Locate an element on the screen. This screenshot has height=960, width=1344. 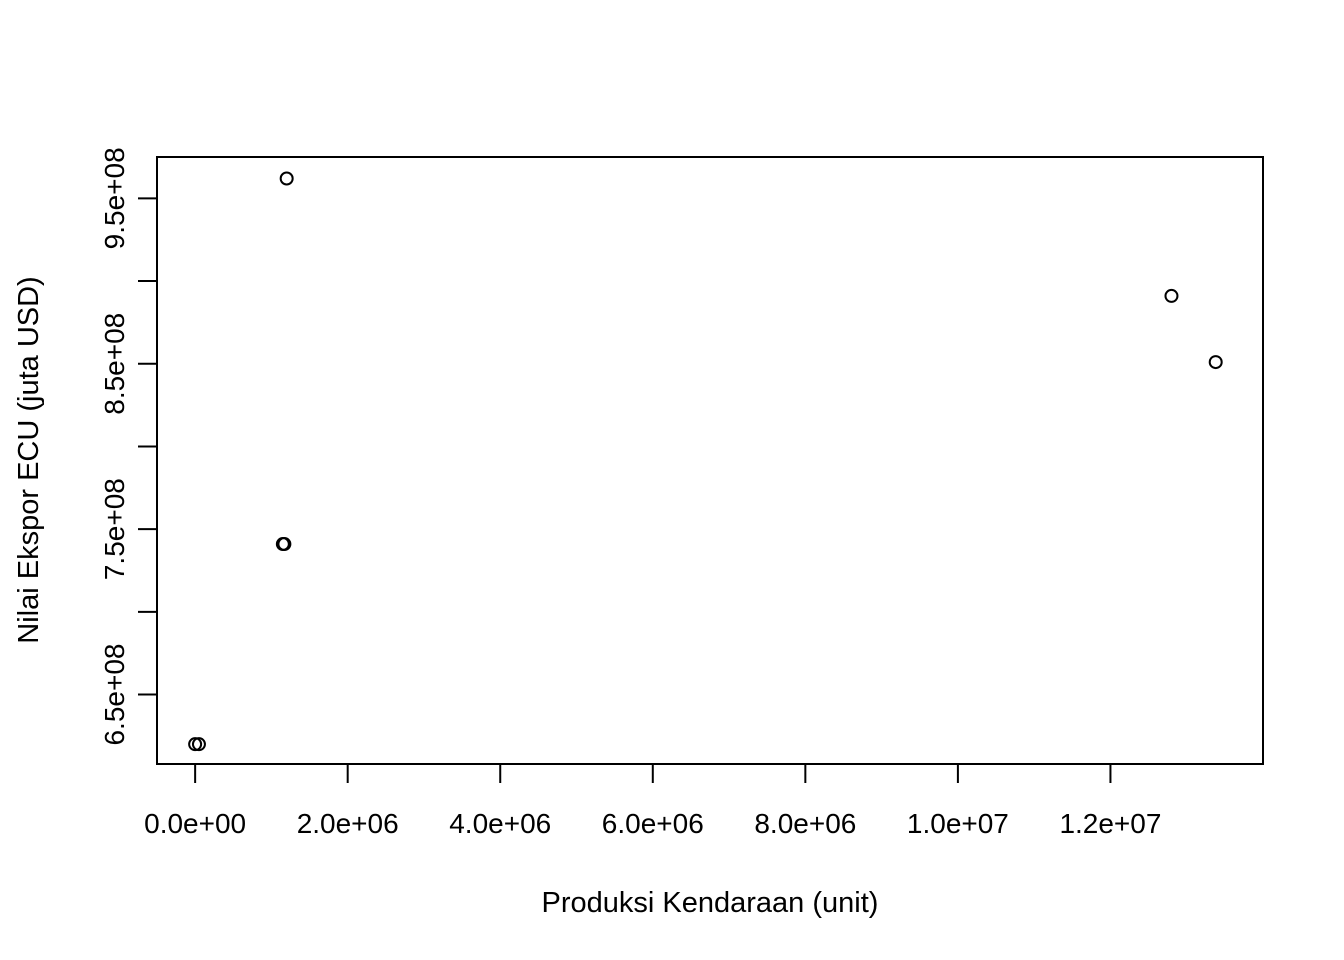
y-axis-label: Nilai Ekspor ECU (juta USD) is located at coordinates (29, 459).